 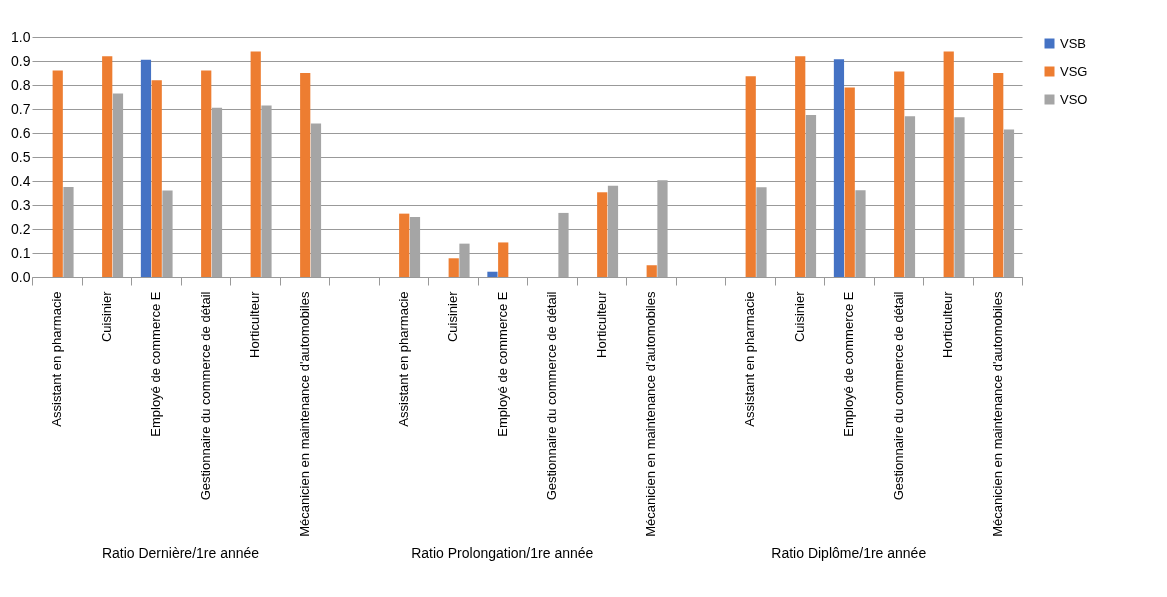 What do you see at coordinates (1074, 71) in the screenshot?
I see `legend-label: VSG` at bounding box center [1074, 71].